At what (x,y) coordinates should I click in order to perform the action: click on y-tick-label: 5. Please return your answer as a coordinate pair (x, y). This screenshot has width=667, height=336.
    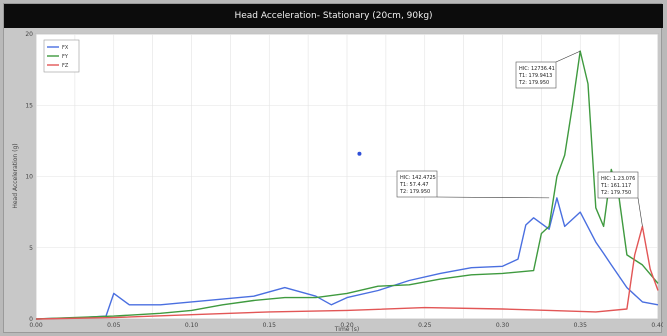
    Looking at the image, I should click on (31, 248).